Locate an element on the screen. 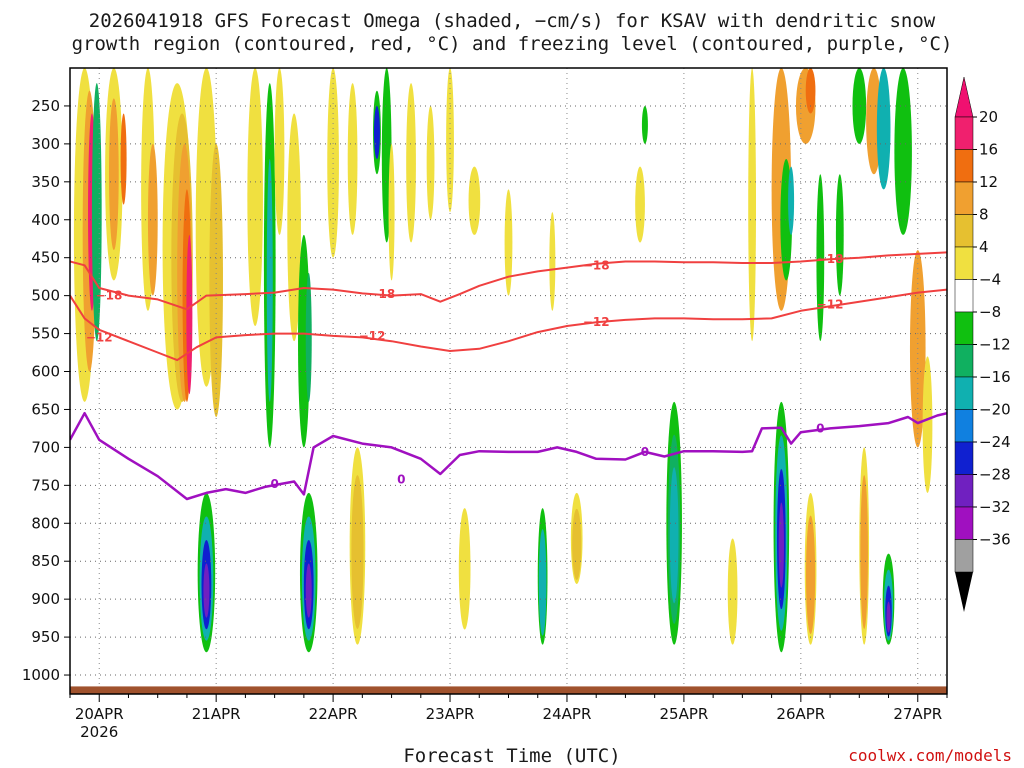 This screenshot has width=1024, height=768. x-axis-label: Forecast Time (UTC) is located at coordinates (512, 756).